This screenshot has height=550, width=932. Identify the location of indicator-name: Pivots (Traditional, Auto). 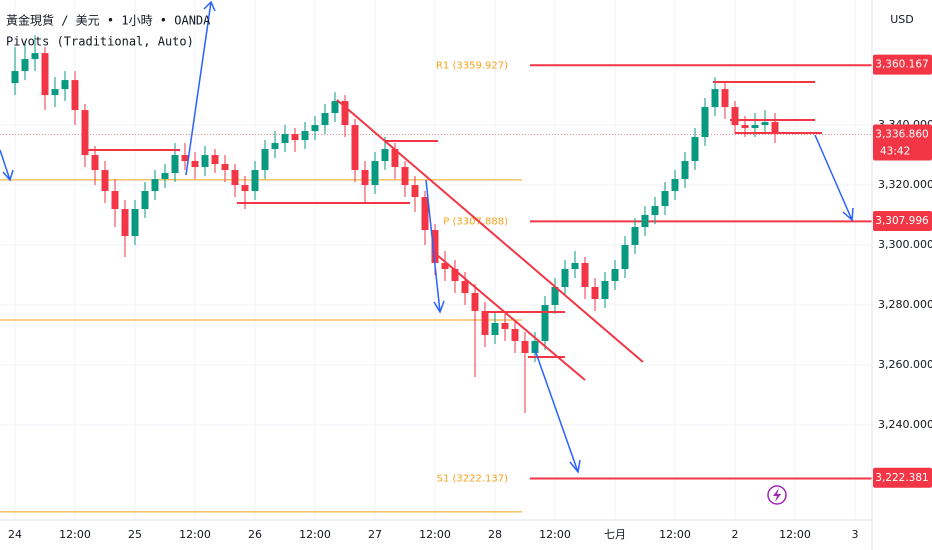
(100, 42).